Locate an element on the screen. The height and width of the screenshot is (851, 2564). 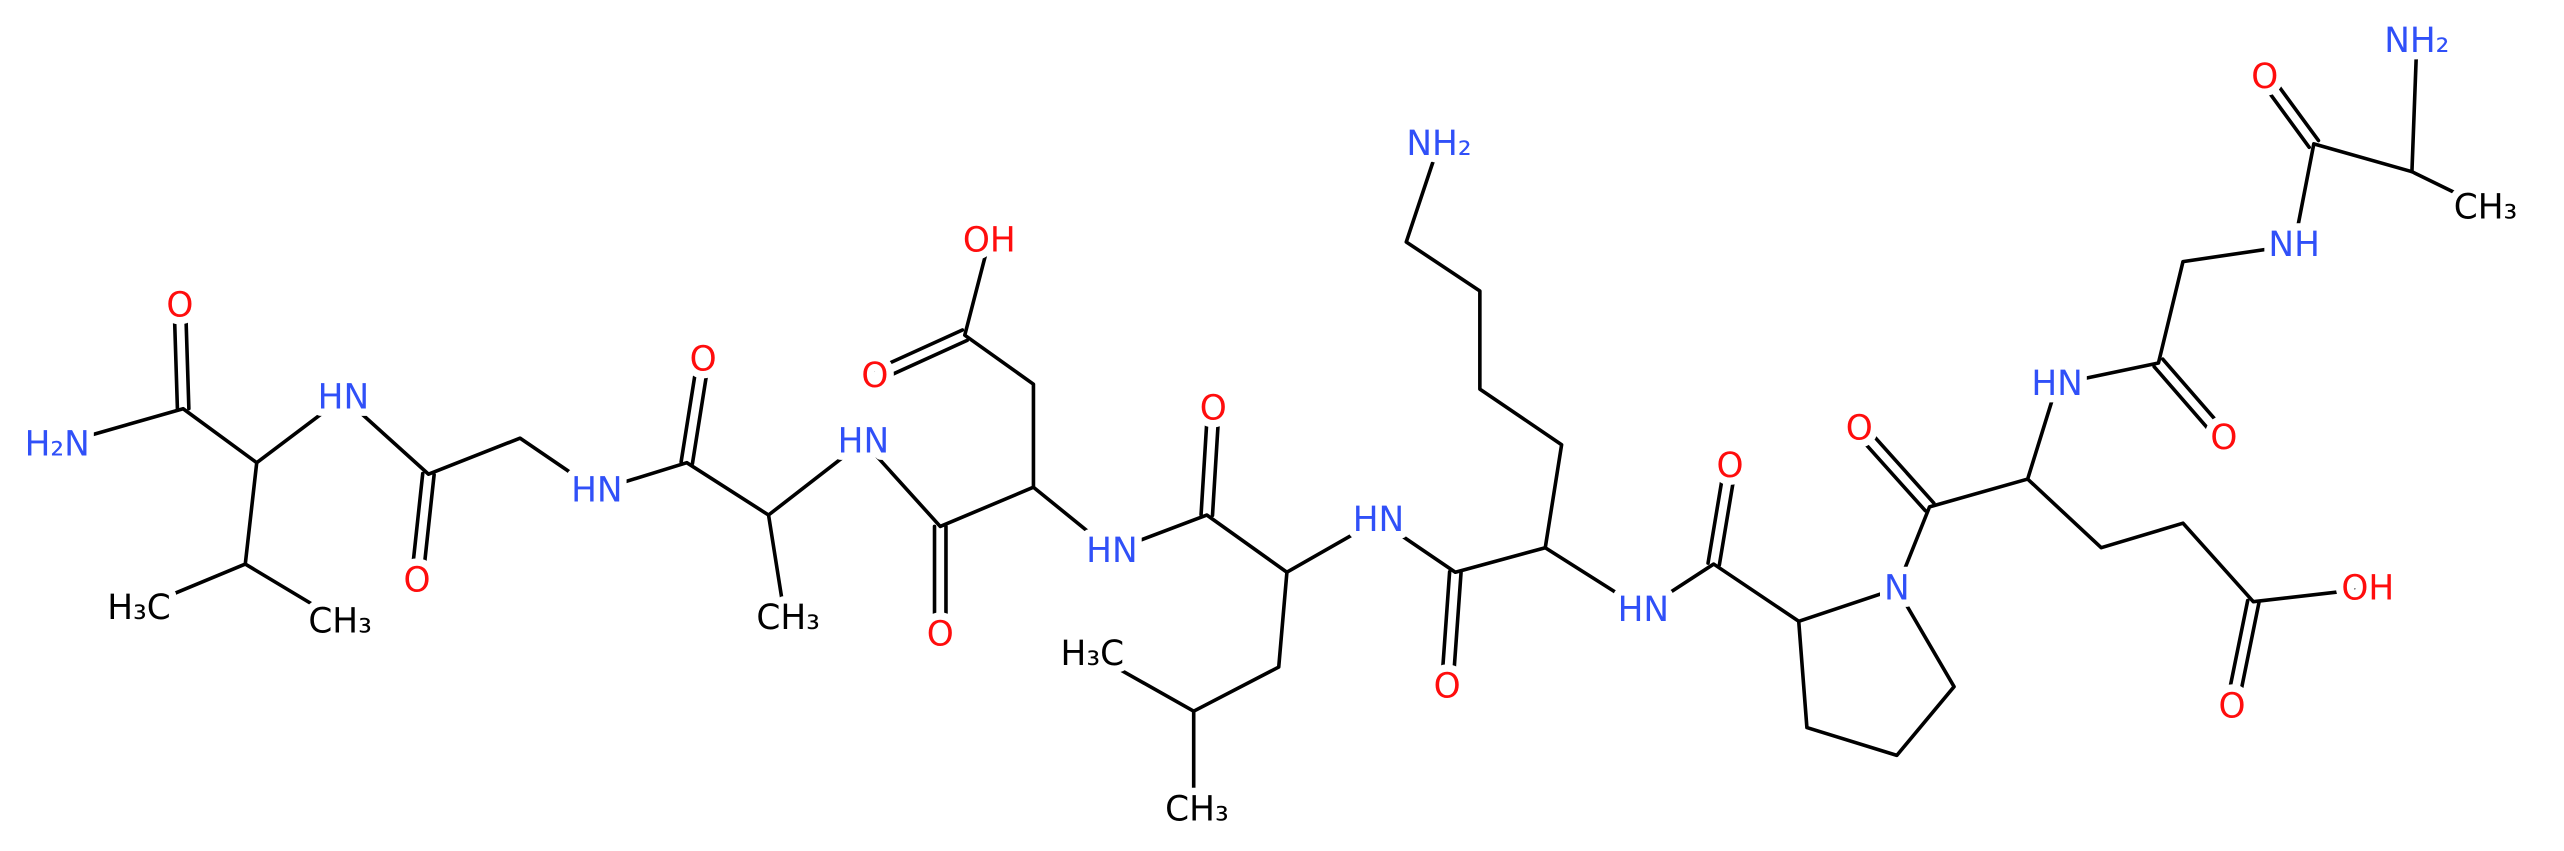
atom-label: N is located at coordinates (1897, 589).